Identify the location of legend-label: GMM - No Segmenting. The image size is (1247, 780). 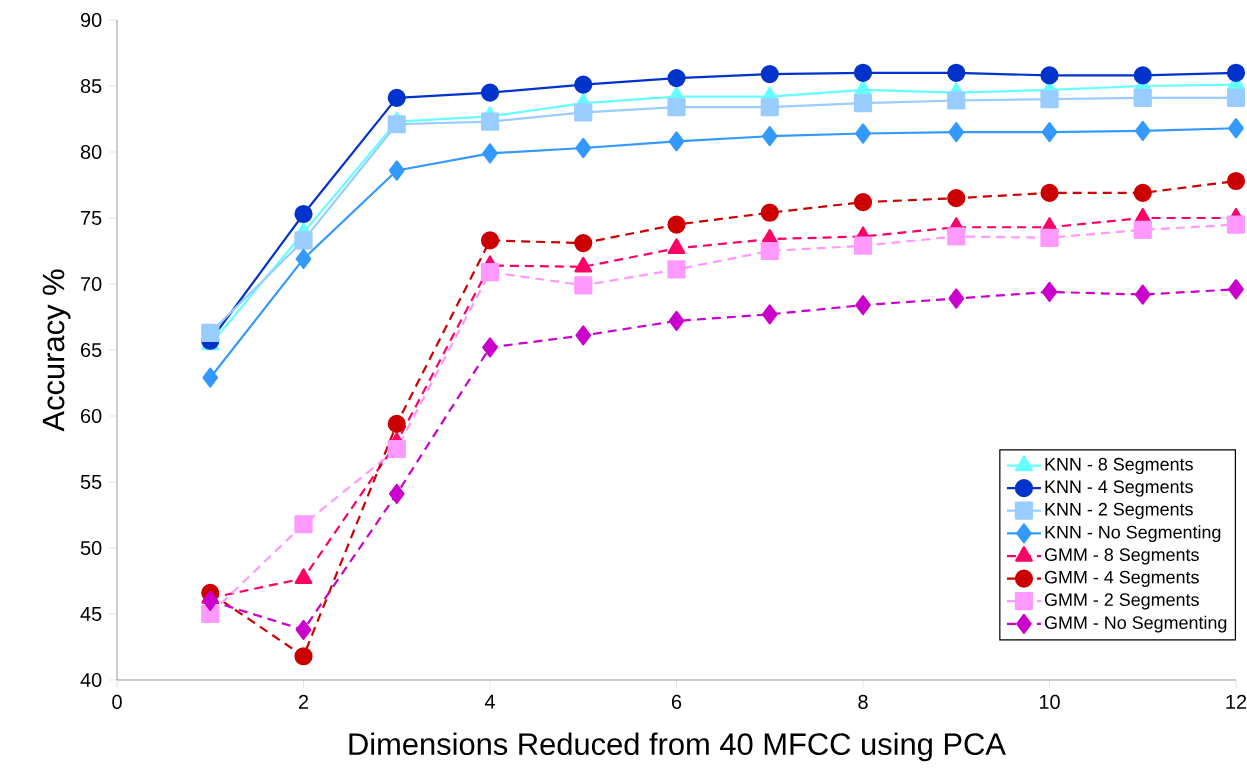
(1135, 624).